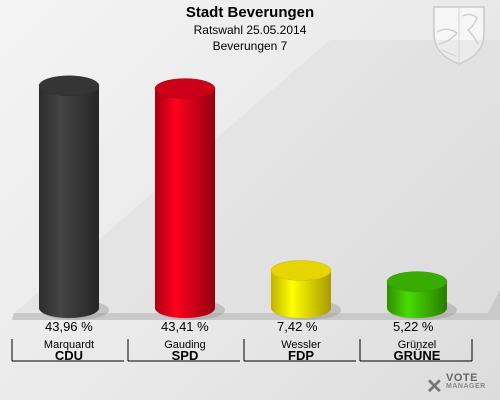  I want to click on candidate-label-fdp: Wessler, so click(301, 345).